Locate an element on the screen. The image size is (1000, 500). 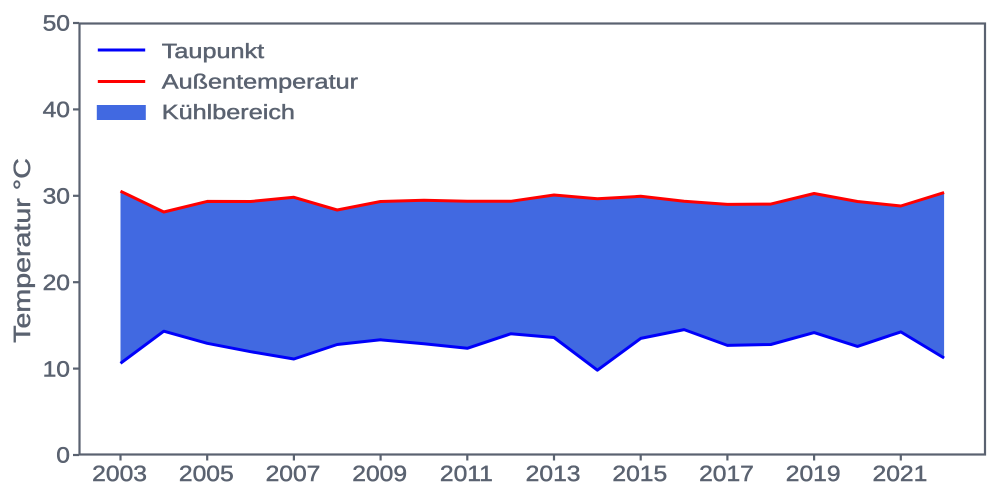
svg-text: Temperatur °C is located at coordinates (22, 250).